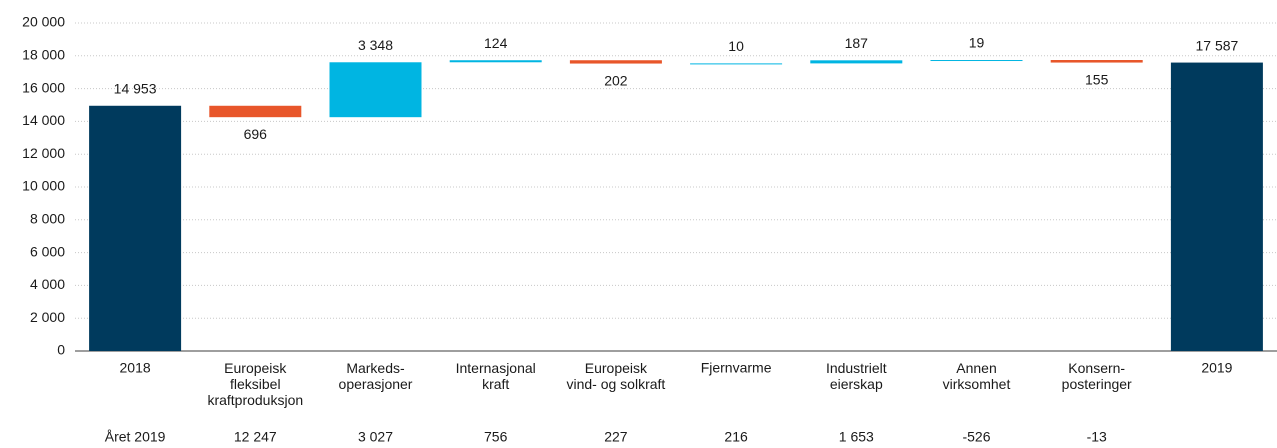  What do you see at coordinates (1216, 368) in the screenshot?
I see `x-tick-label: 2019` at bounding box center [1216, 368].